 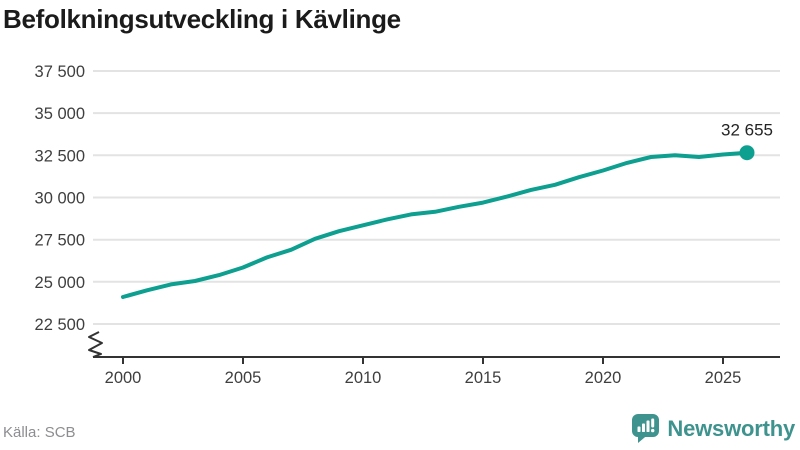 I want to click on source-note: Källa: SCB, so click(x=39, y=432).